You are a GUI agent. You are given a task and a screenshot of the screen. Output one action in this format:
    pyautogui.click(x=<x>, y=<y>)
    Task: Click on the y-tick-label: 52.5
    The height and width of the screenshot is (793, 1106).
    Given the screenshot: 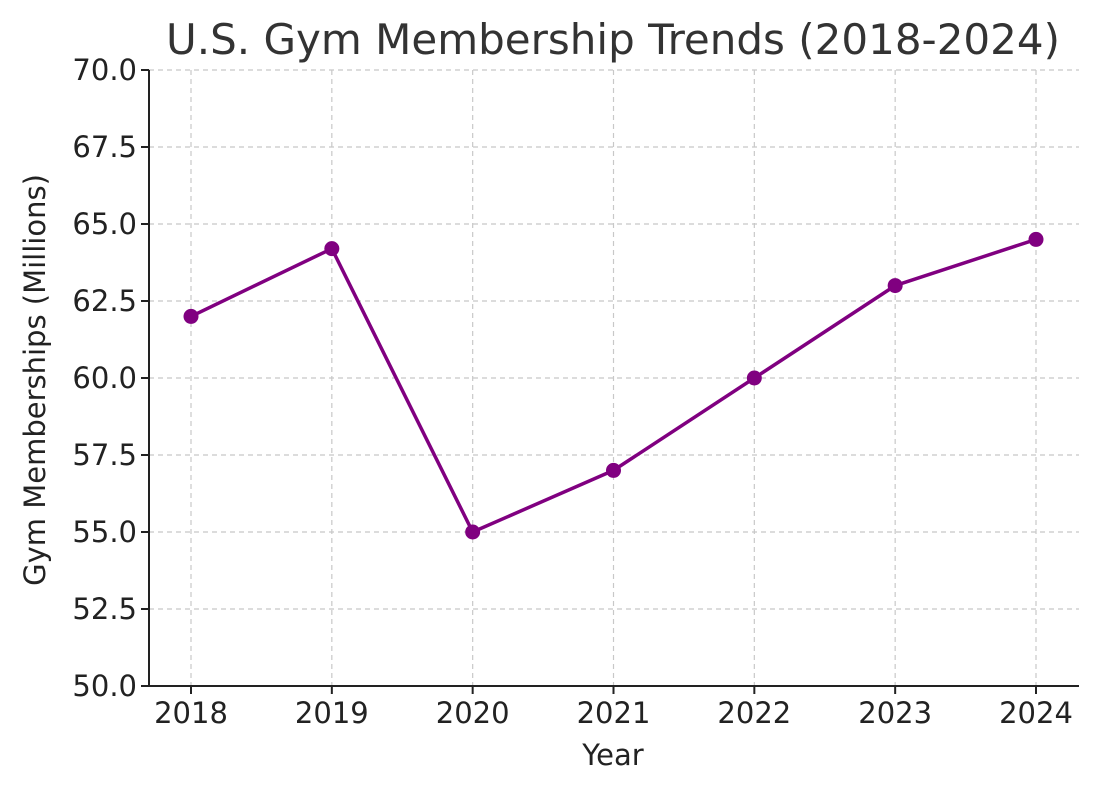 What is the action you would take?
    pyautogui.click(x=104, y=609)
    